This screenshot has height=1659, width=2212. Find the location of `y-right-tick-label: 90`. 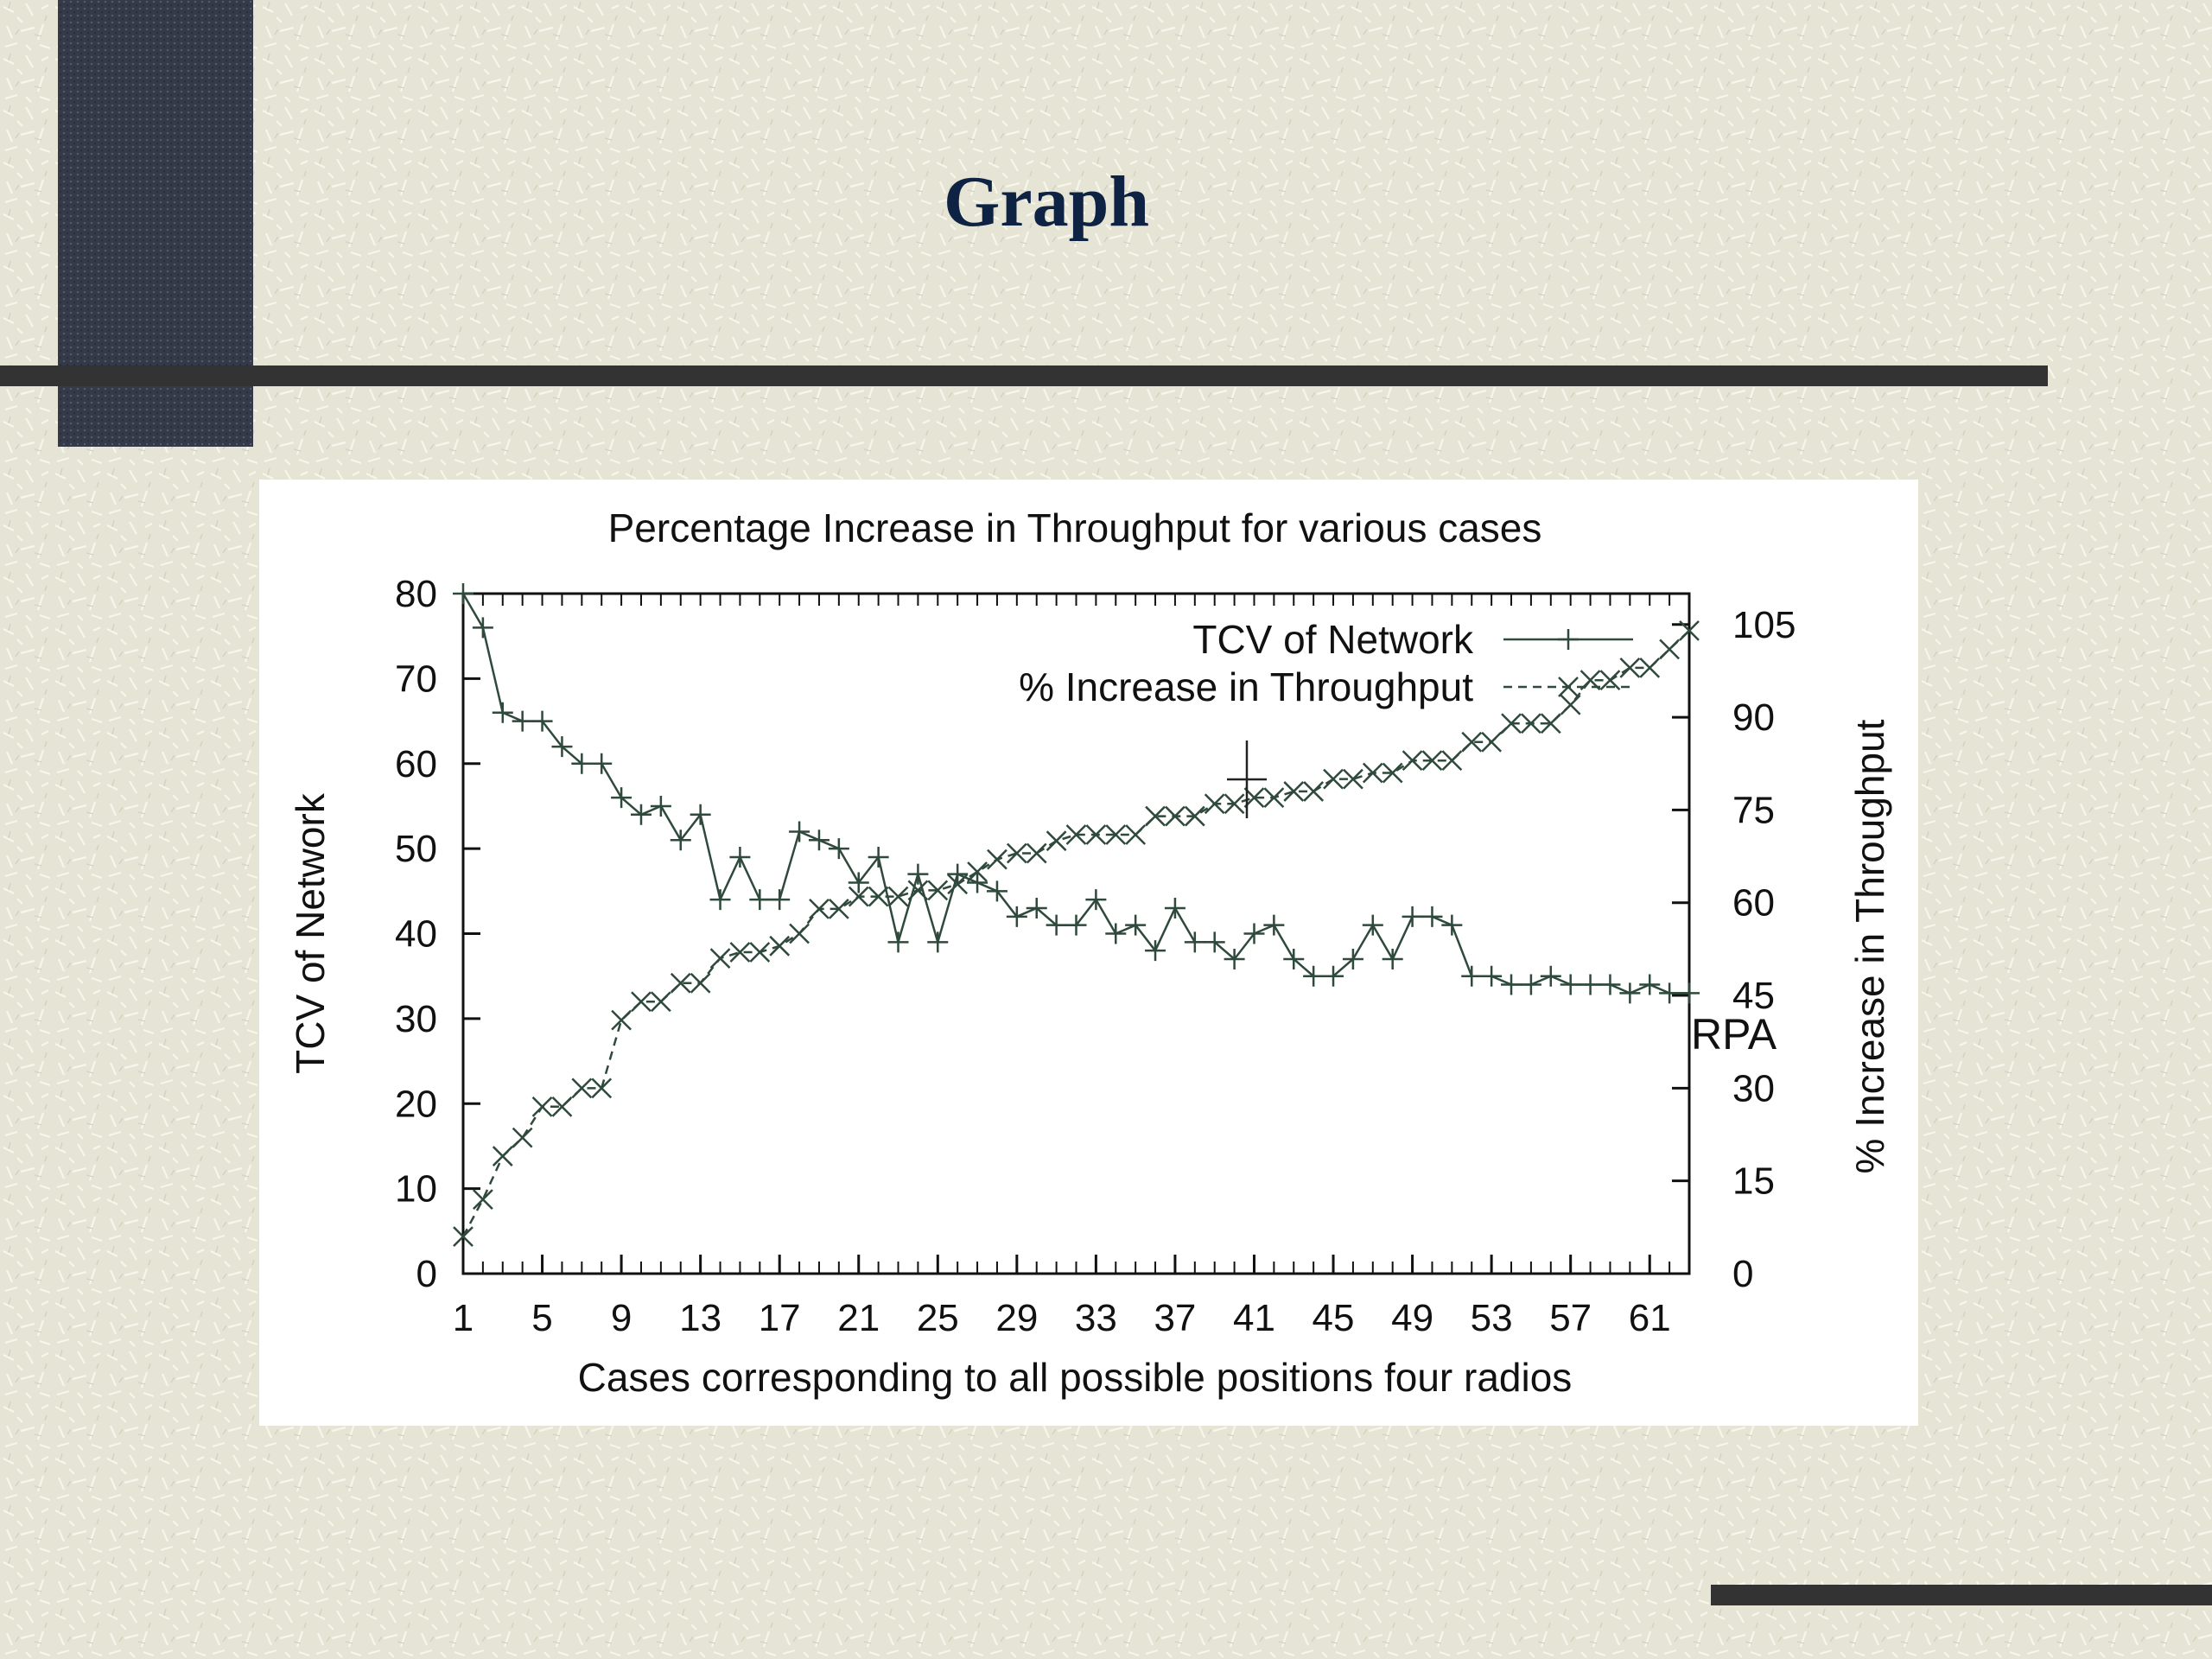

y-right-tick-label: 90 is located at coordinates (1753, 717).